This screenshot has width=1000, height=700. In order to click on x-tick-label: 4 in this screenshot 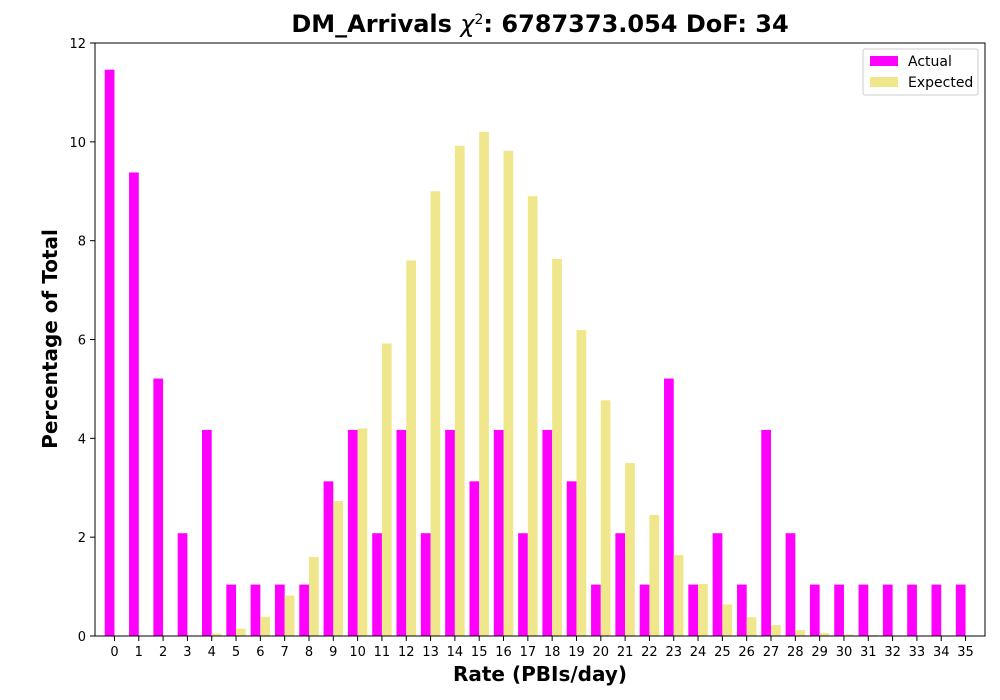, I will do `click(212, 652)`.